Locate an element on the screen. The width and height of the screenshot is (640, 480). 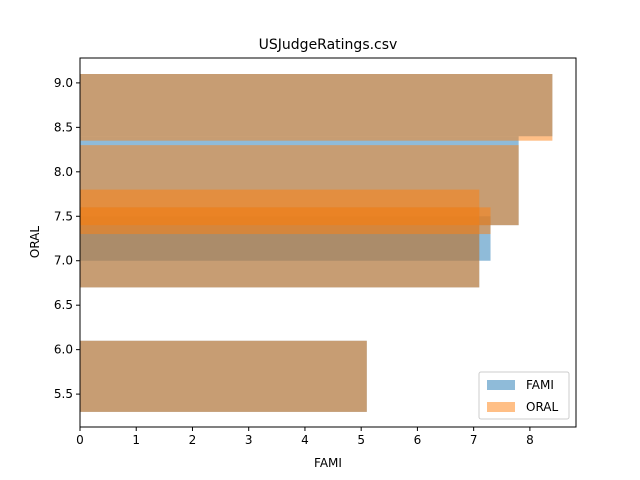
x-tick-label: 8 is located at coordinates (530, 440).